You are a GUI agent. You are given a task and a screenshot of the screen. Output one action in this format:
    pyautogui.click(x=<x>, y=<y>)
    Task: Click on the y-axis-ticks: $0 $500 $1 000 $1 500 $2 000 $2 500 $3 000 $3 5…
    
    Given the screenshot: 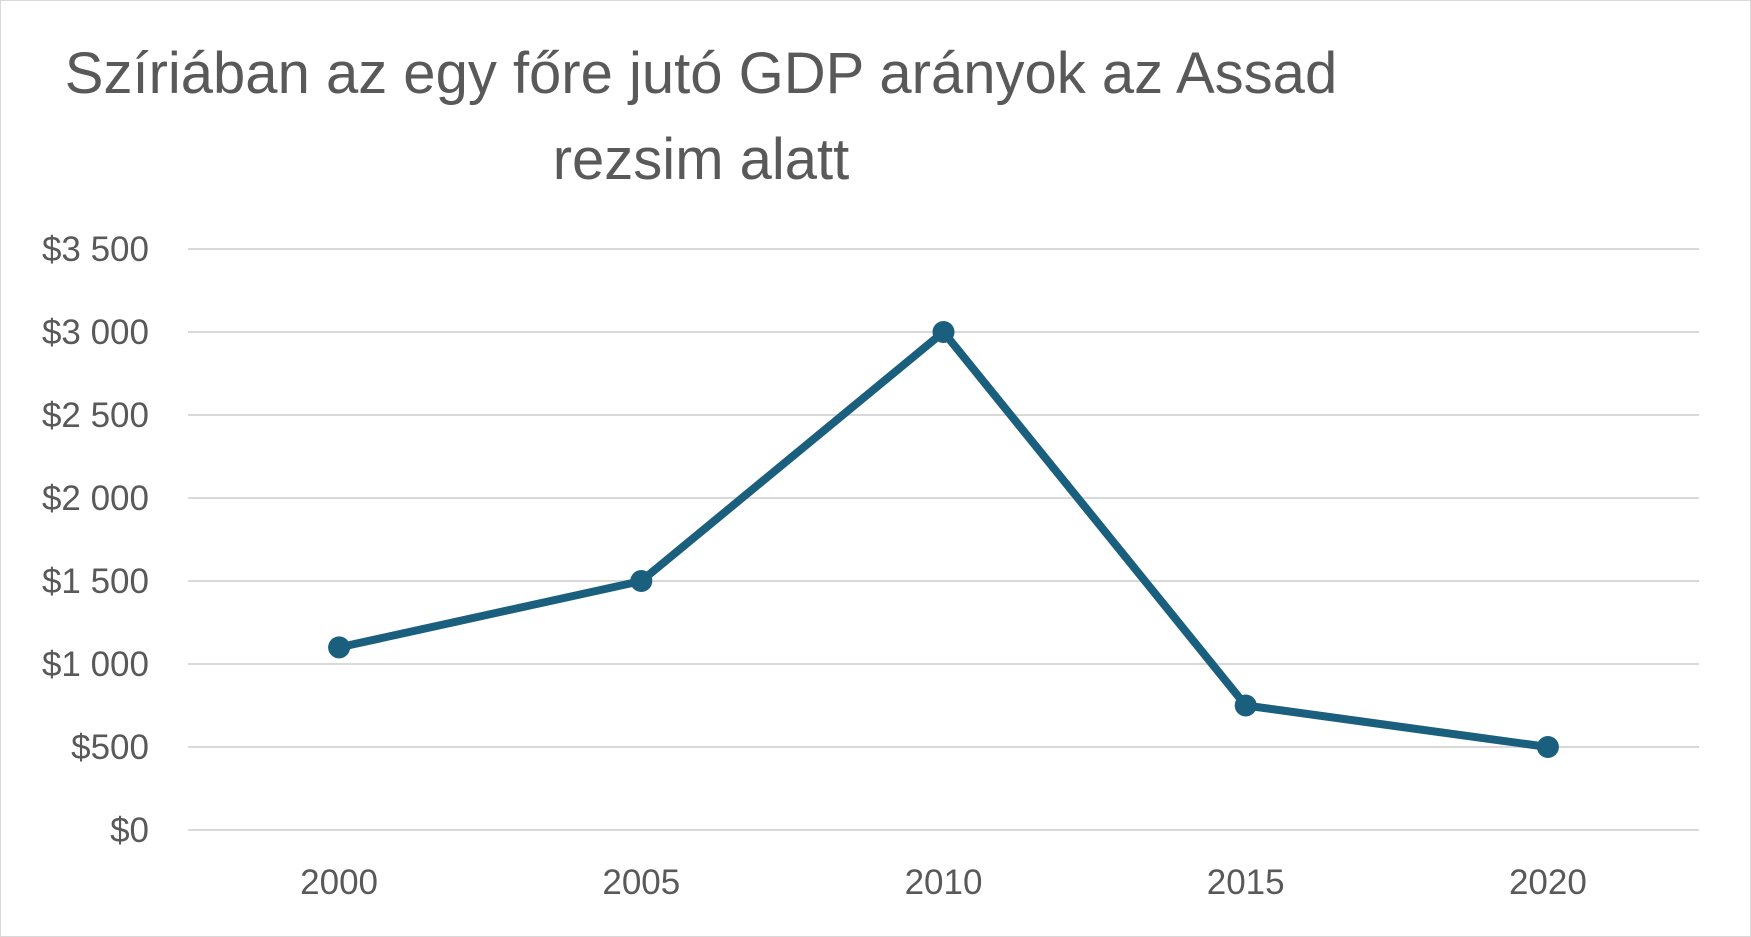 What is the action you would take?
    pyautogui.click(x=95, y=540)
    